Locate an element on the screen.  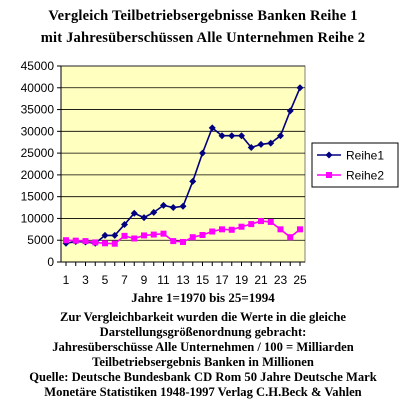
x-tick-label: 19 is located at coordinates (242, 280).